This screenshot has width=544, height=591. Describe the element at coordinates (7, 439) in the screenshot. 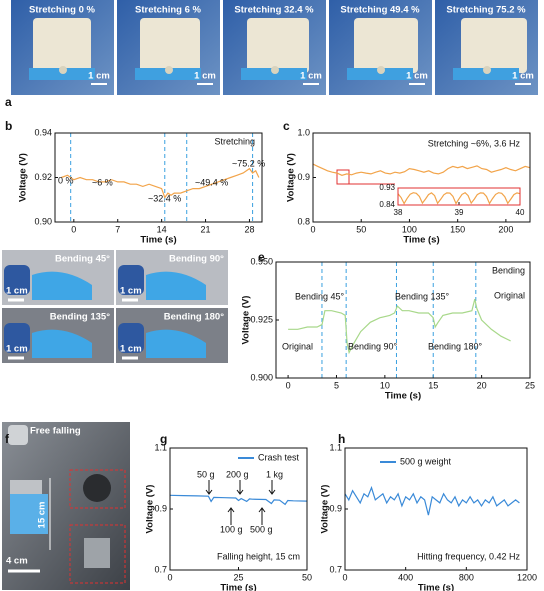

I see `panel-label: f` at that location.